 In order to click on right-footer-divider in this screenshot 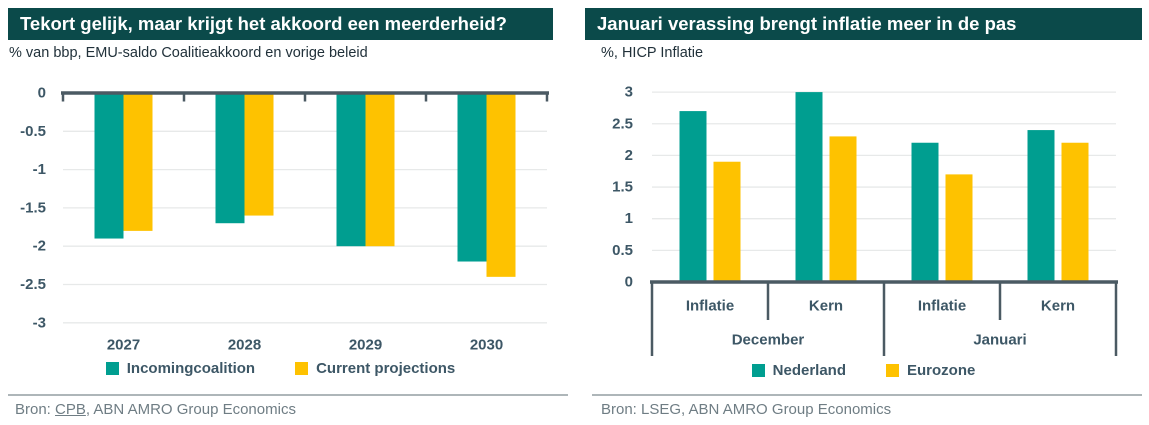, I will do `click(867, 395)`.